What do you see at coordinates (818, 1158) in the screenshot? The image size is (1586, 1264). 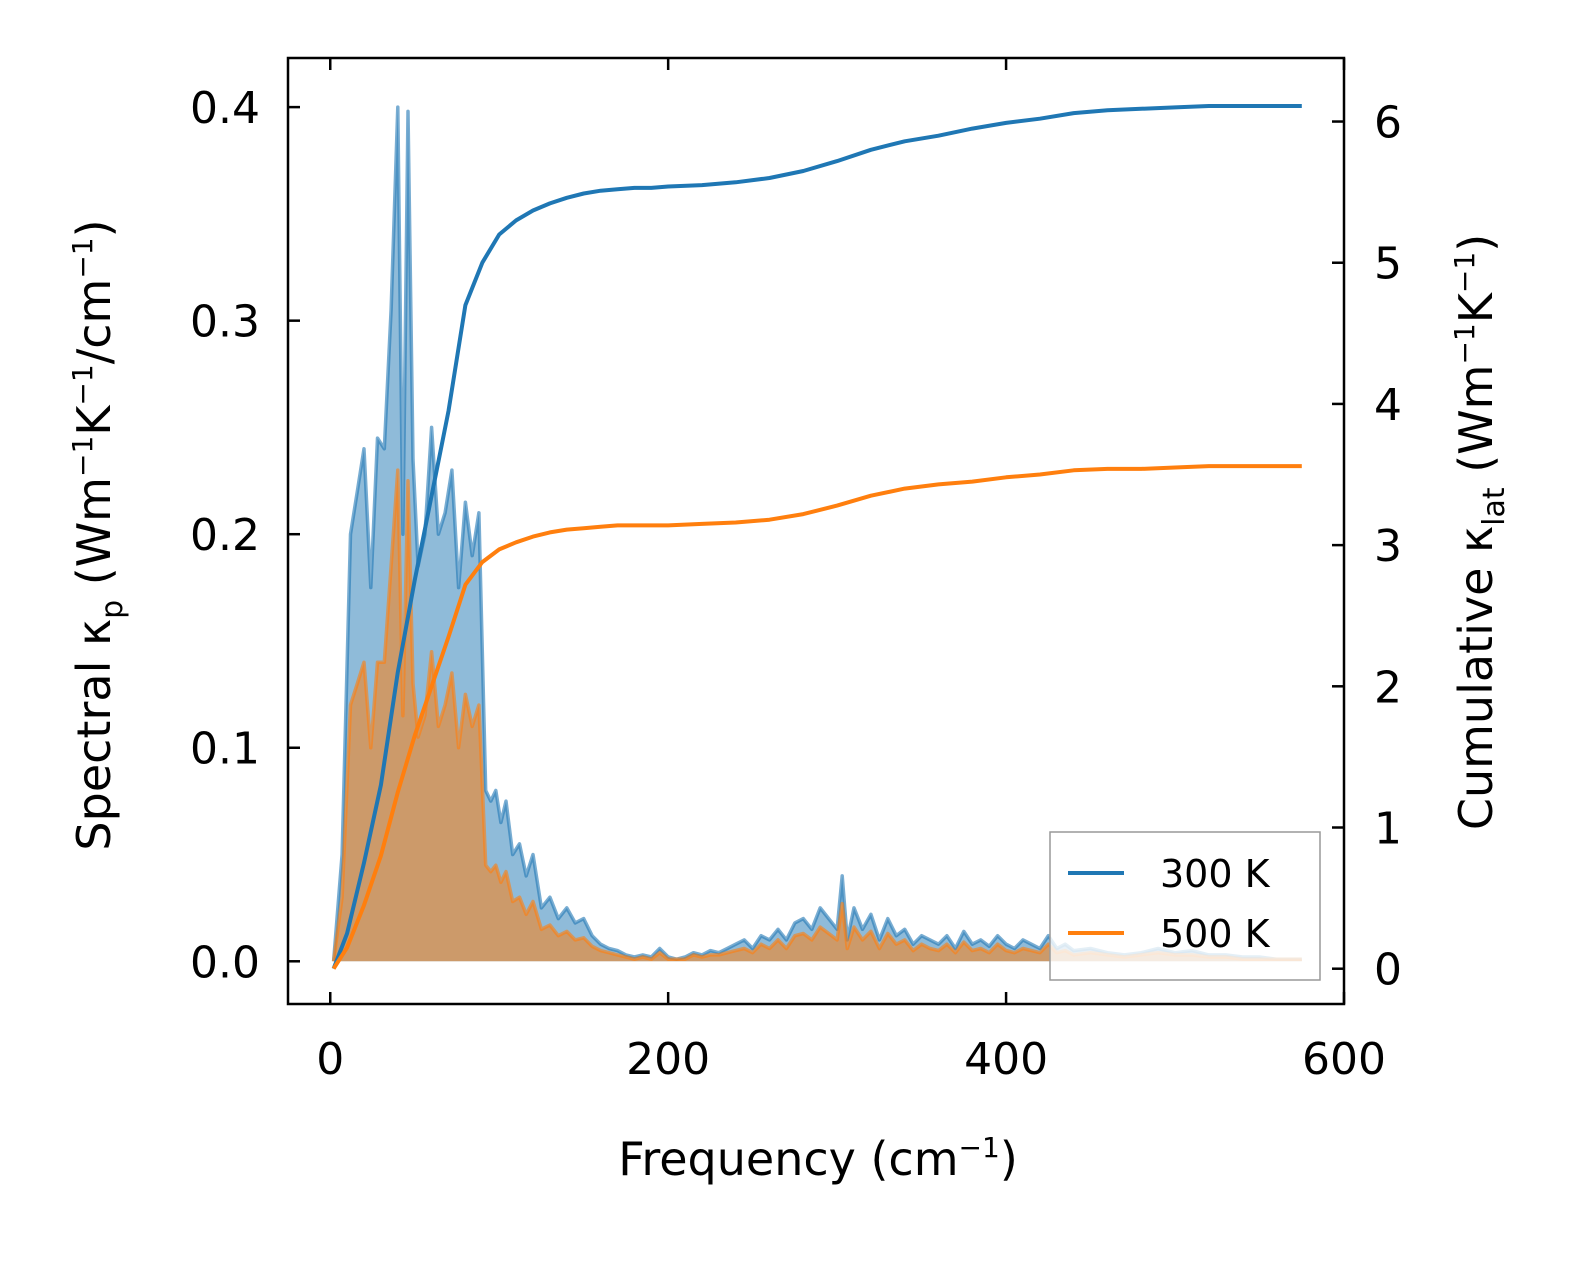 I see `x-axis-title: Frequency (cm−1)` at bounding box center [818, 1158].